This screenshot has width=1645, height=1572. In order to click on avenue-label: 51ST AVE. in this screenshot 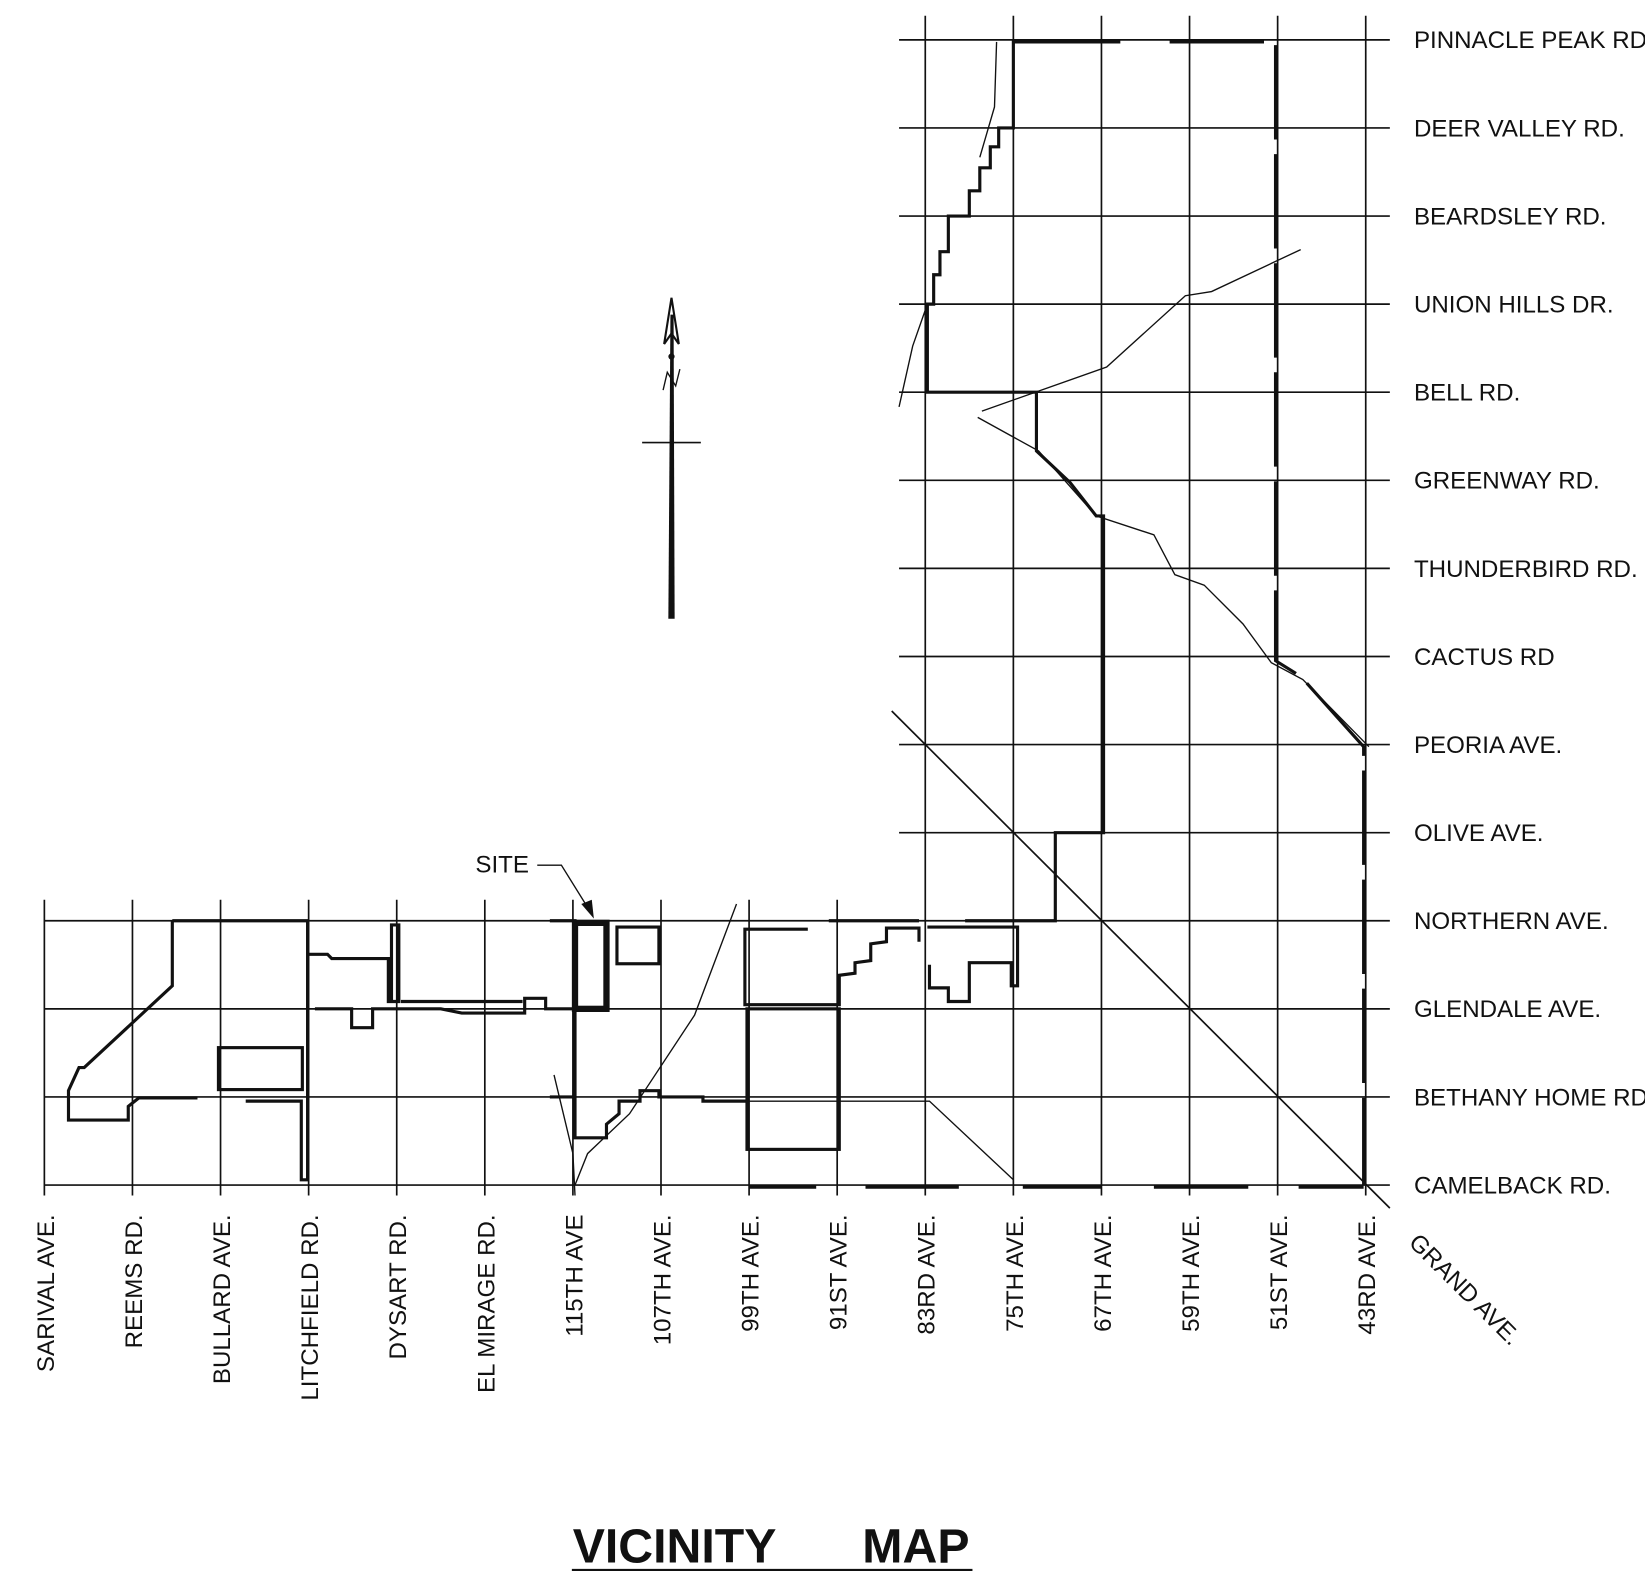, I will do `click(1279, 1272)`.